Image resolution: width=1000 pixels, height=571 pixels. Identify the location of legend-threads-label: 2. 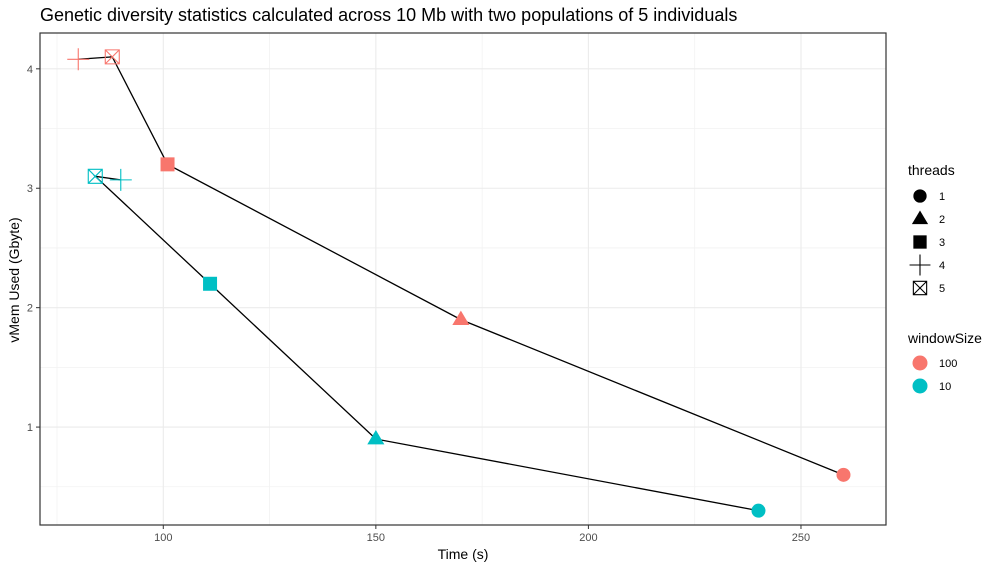
(942, 220).